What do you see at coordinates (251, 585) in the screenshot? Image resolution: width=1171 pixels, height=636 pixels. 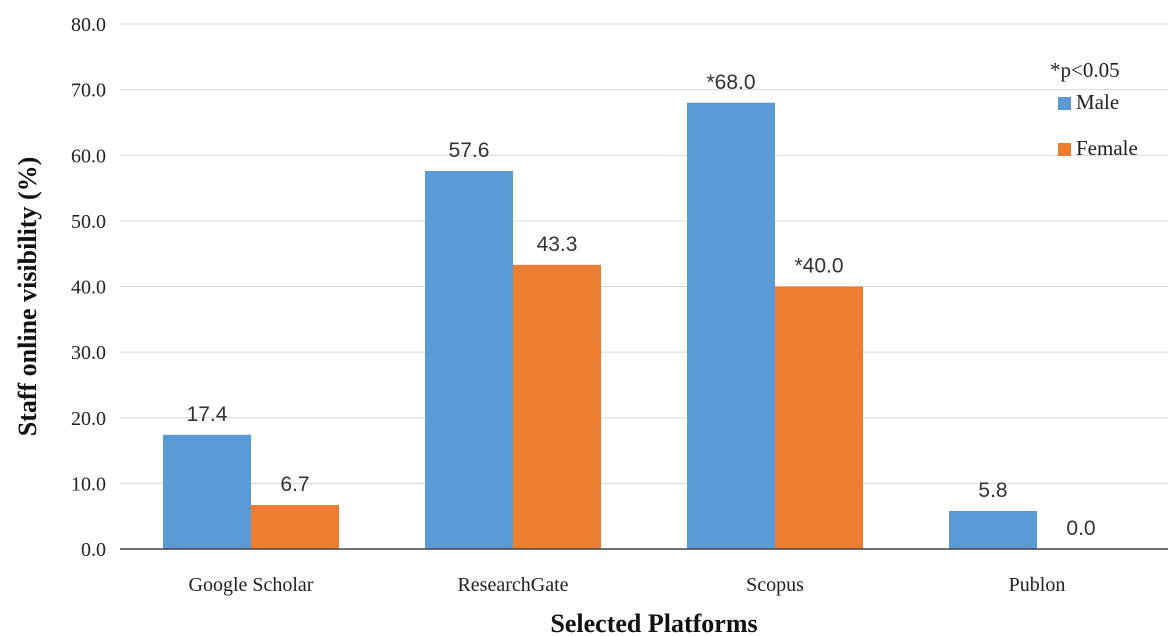 I see `x-category-label: Google Scholar` at bounding box center [251, 585].